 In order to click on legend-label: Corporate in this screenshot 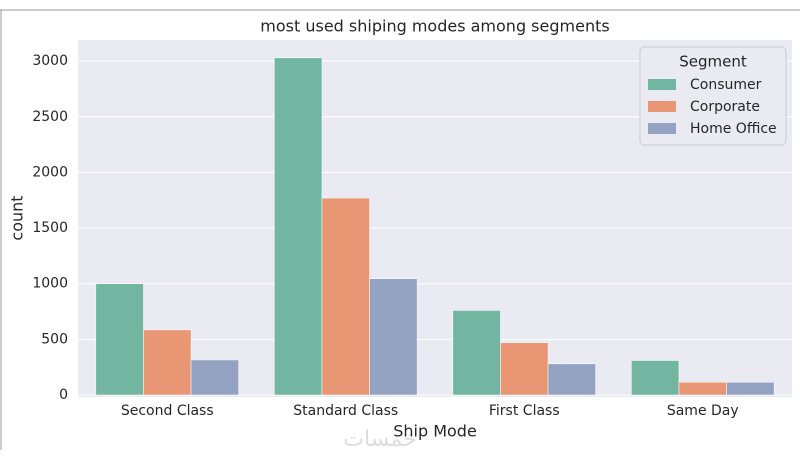, I will do `click(725, 107)`.